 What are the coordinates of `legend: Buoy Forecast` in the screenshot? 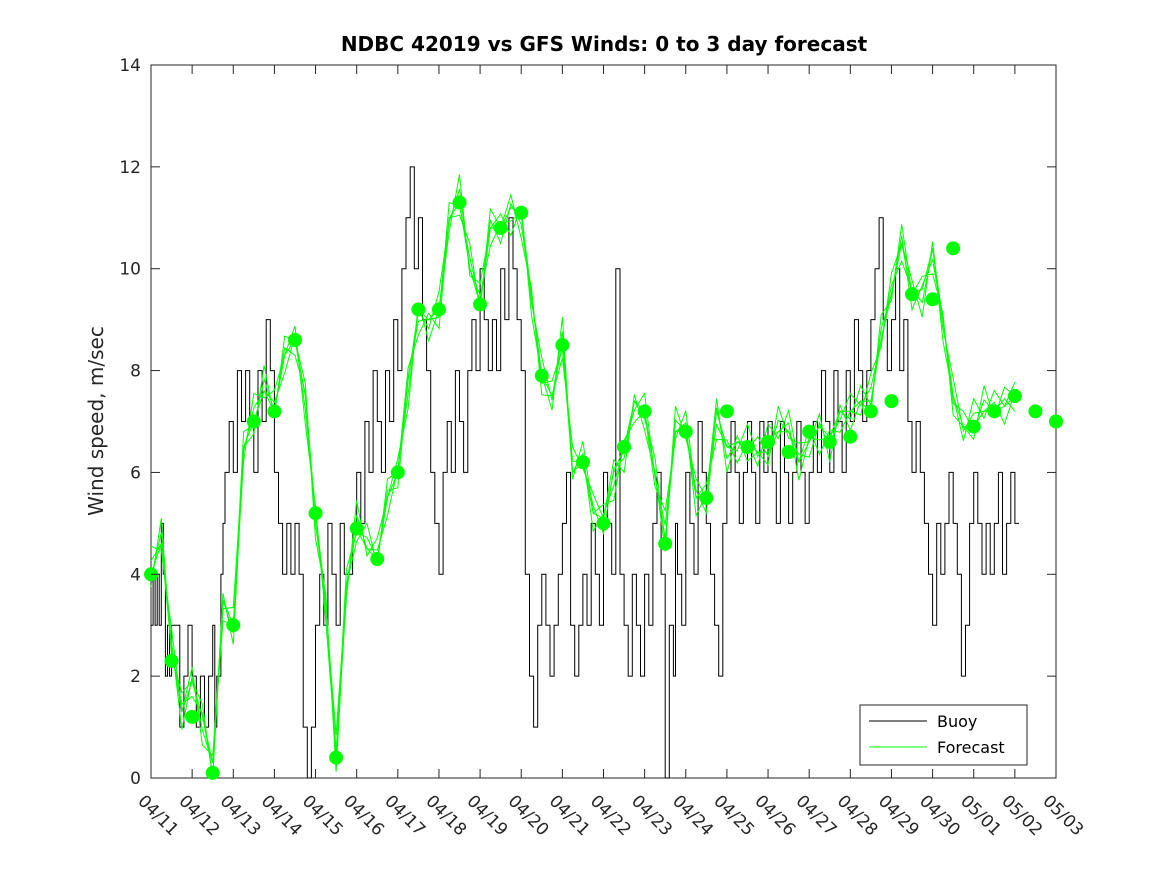 It's located at (943, 735).